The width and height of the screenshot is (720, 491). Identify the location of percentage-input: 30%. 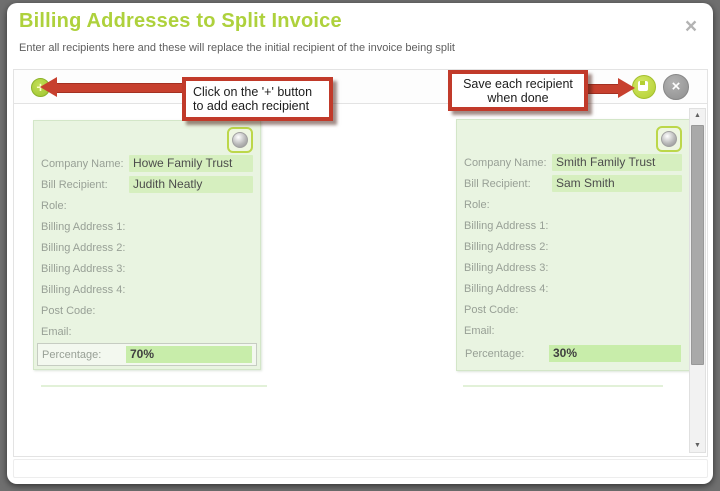
(615, 353).